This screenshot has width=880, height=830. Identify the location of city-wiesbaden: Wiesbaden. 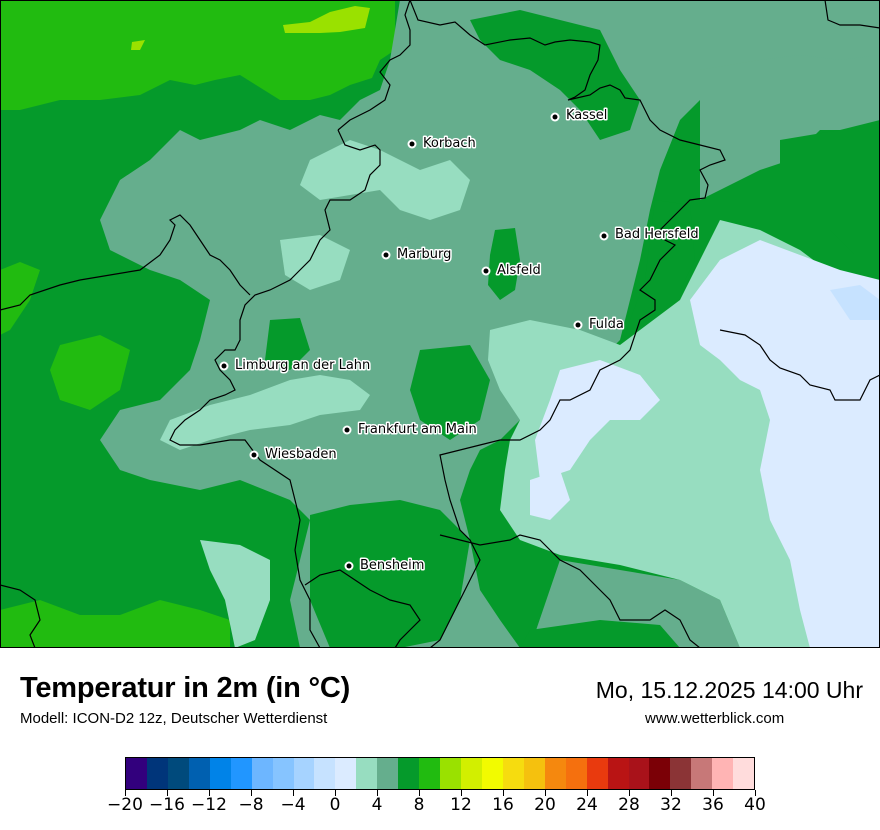
(293, 455).